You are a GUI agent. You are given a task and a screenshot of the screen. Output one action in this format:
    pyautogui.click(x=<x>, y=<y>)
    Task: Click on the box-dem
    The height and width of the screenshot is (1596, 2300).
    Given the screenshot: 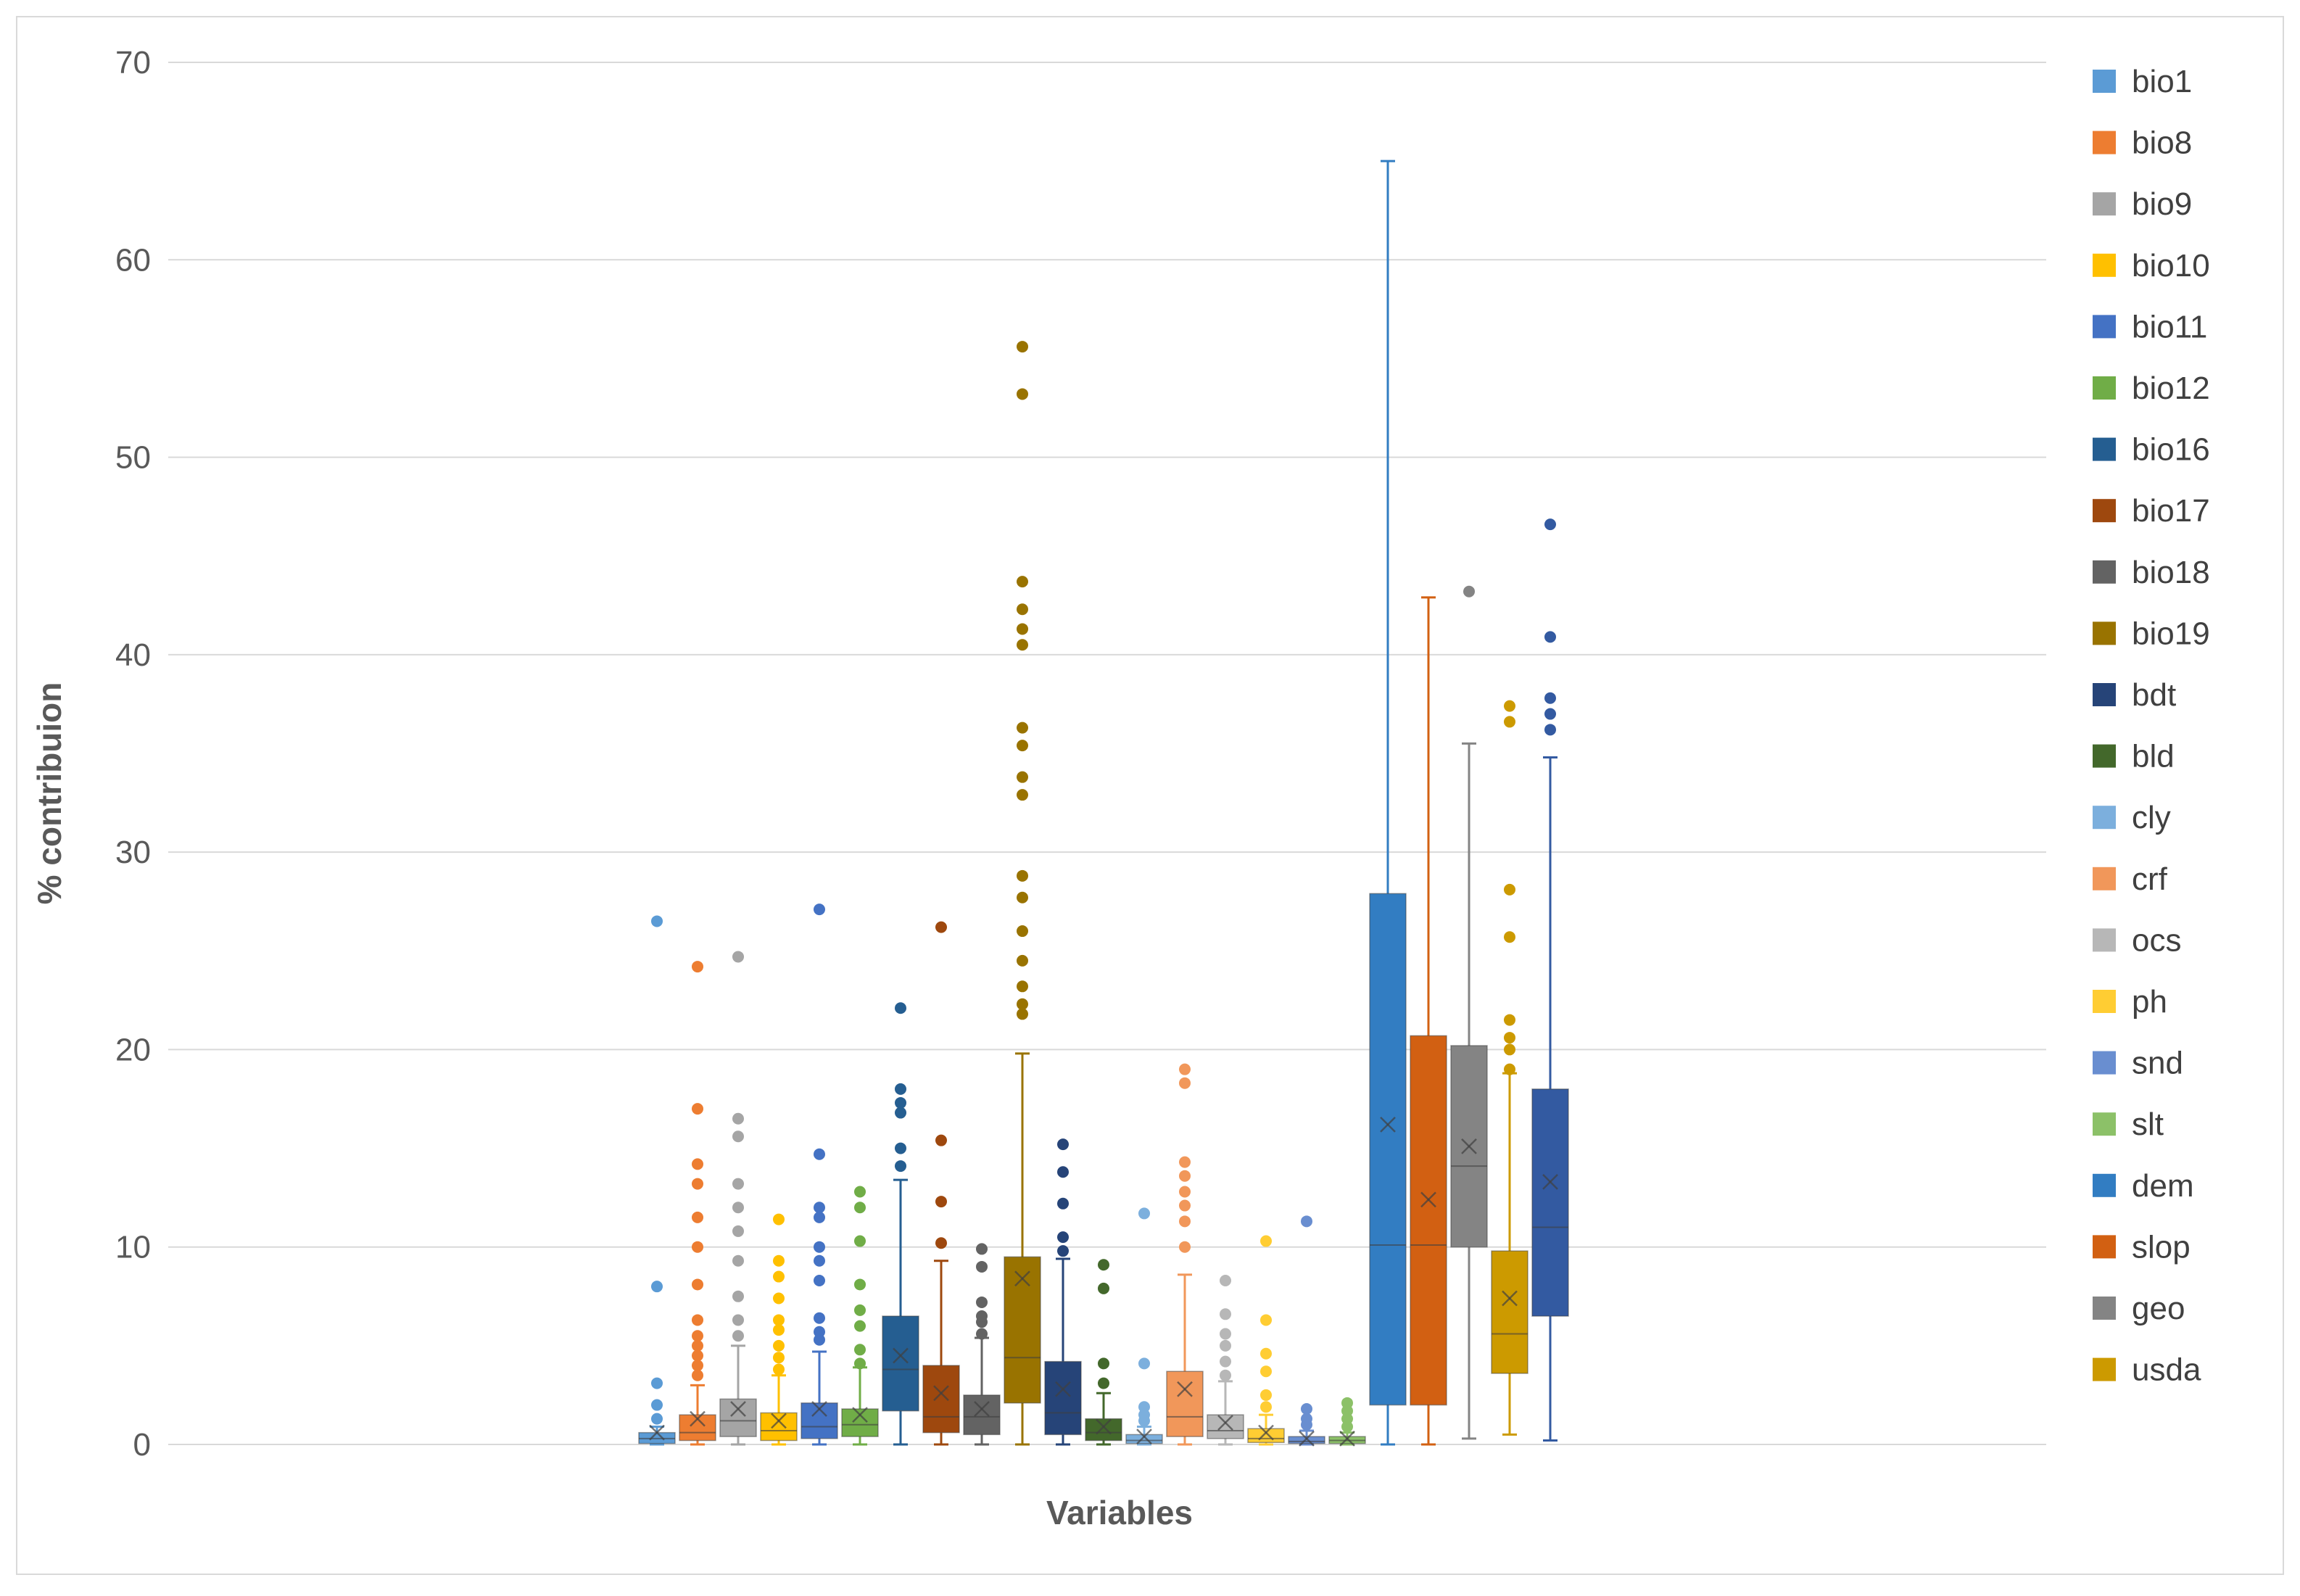 What is the action you would take?
    pyautogui.click(x=1388, y=803)
    